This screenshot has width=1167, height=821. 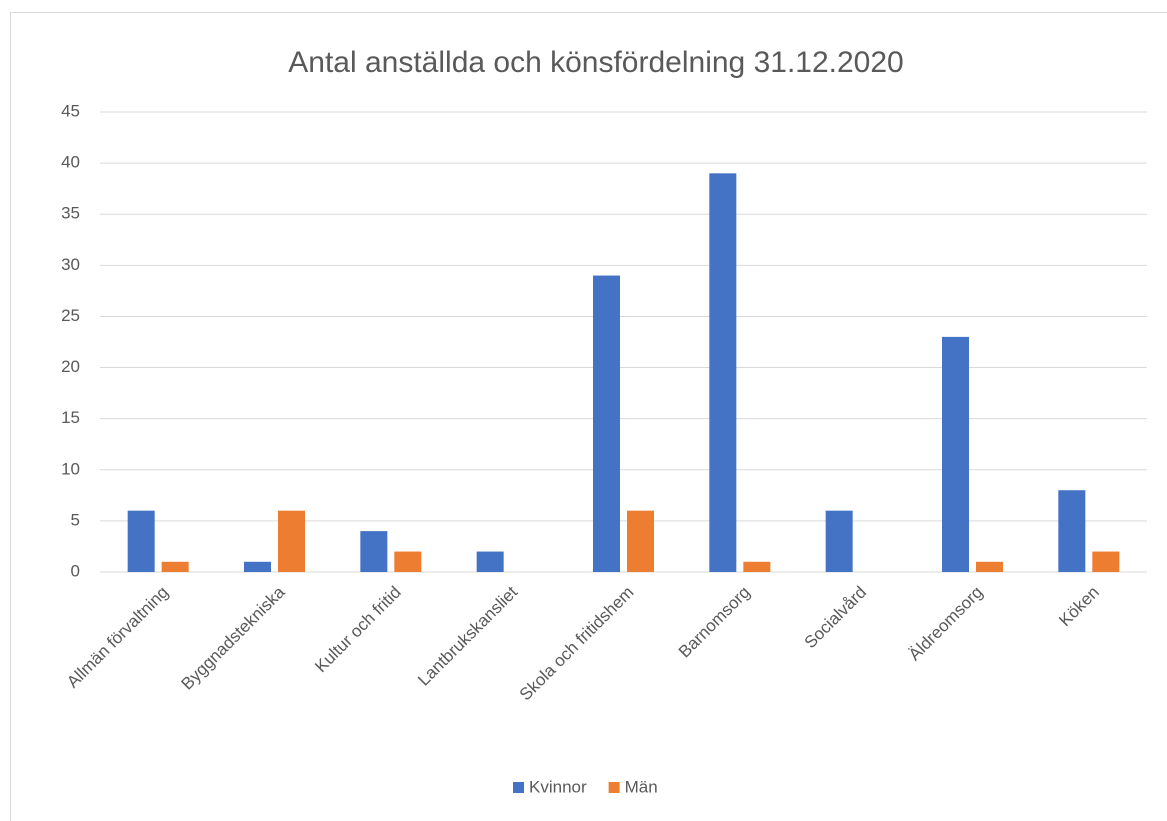 What do you see at coordinates (70, 417) in the screenshot?
I see `y-tick-label: 15` at bounding box center [70, 417].